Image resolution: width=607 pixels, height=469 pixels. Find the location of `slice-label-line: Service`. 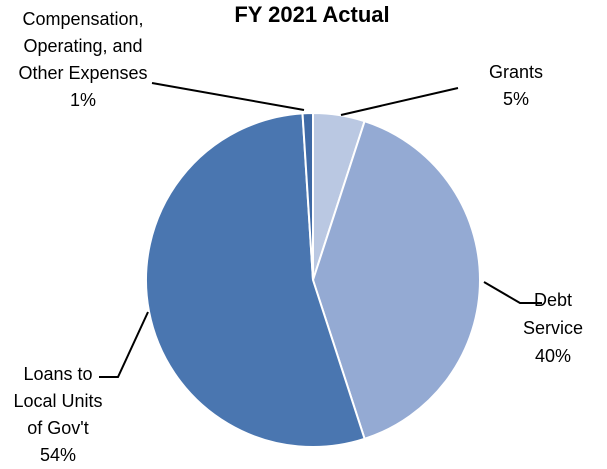

slice-label-line: Service is located at coordinates (553, 328).